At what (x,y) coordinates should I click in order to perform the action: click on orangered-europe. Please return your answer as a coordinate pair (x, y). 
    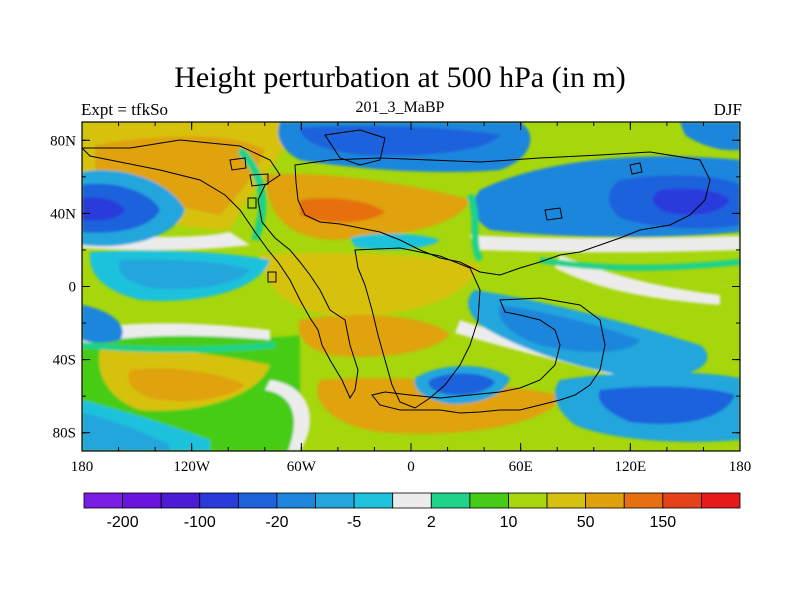
    Looking at the image, I should click on (342, 210).